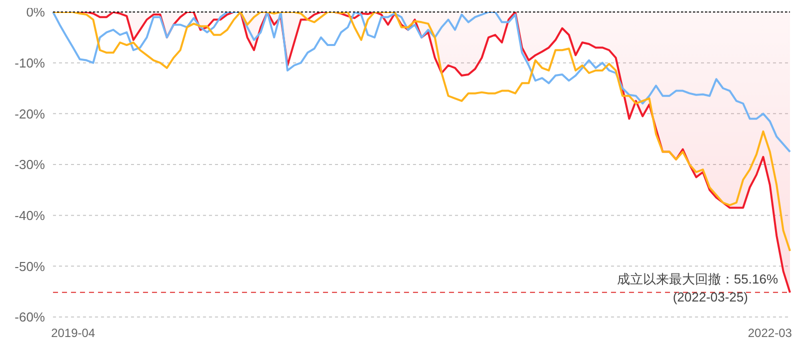 Image resolution: width=802 pixels, height=347 pixels. Describe the element at coordinates (30, 266) in the screenshot. I see `y-tick-label: -50%` at that location.